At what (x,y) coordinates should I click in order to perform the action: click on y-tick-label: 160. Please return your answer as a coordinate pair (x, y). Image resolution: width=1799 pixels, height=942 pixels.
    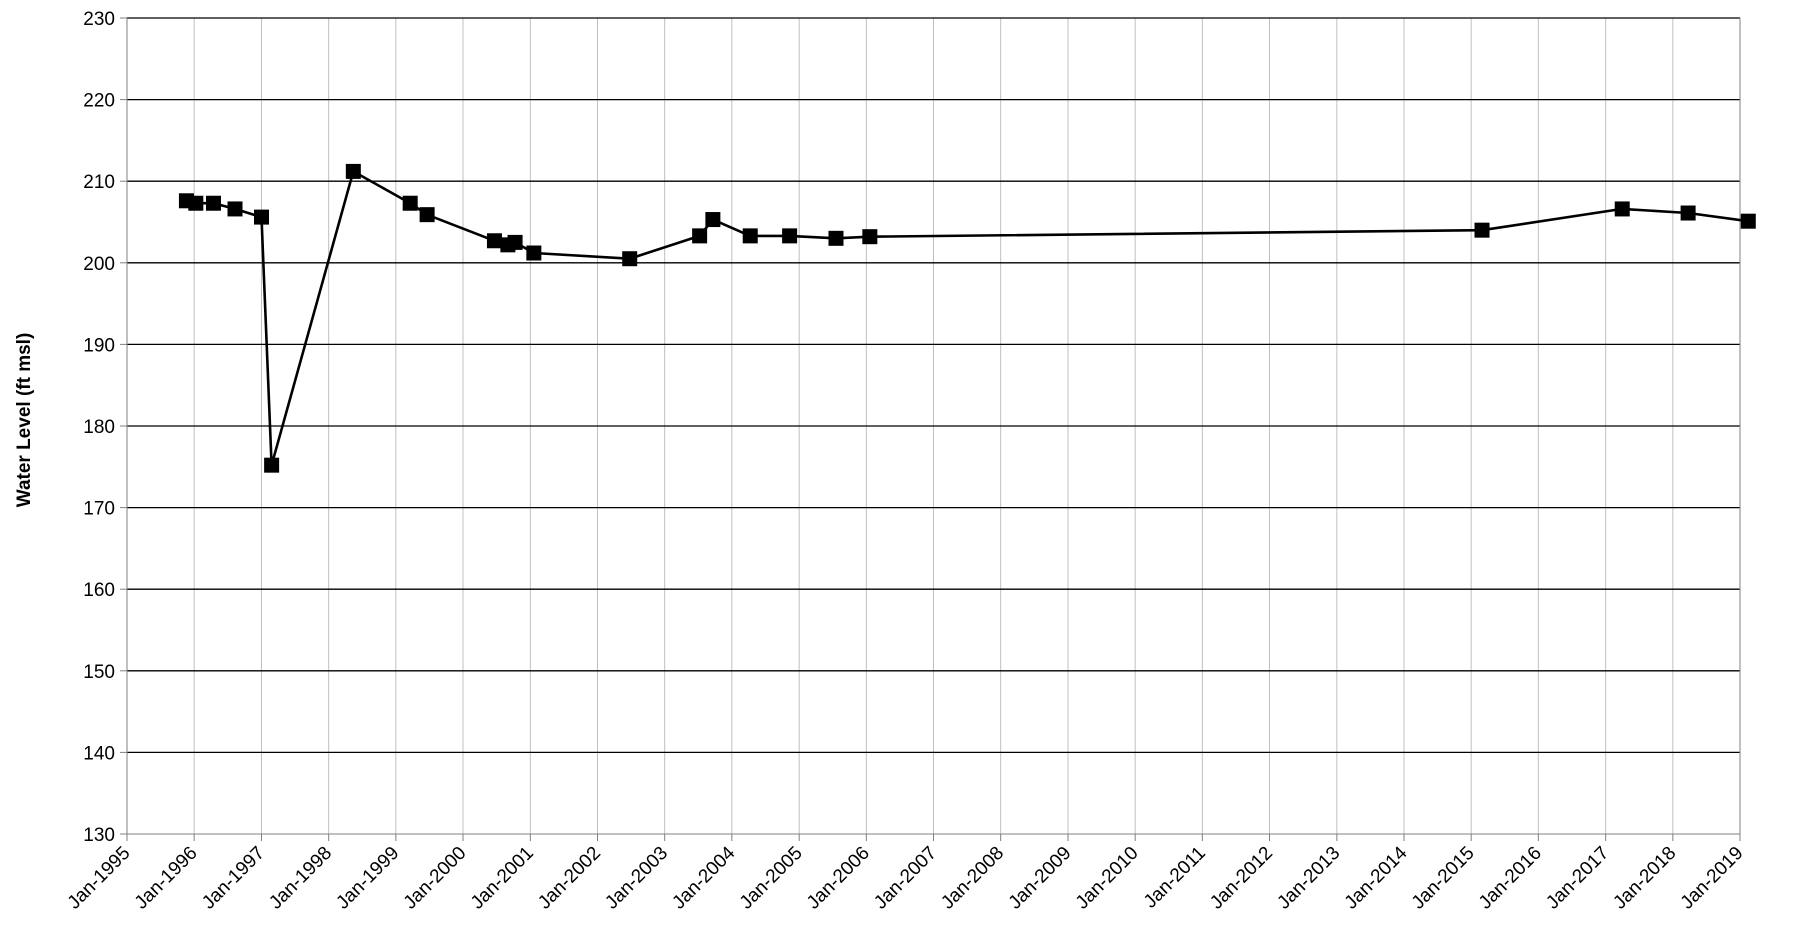
    Looking at the image, I should click on (99, 590).